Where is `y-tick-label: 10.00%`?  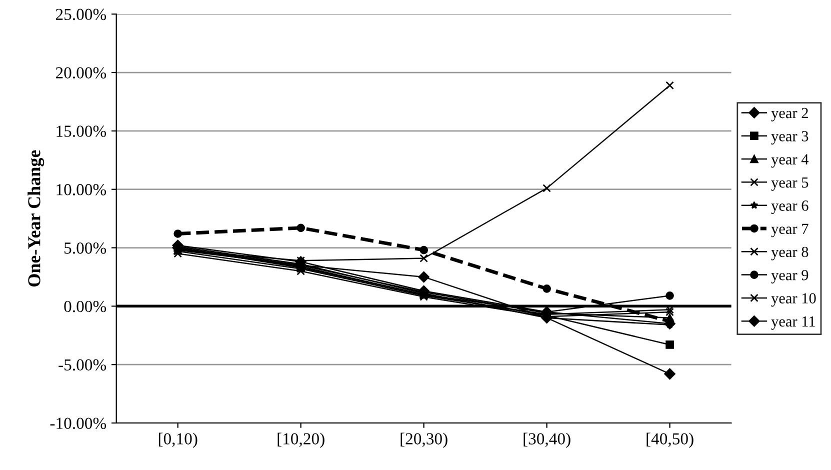
y-tick-label: 10.00% is located at coordinates (81, 190).